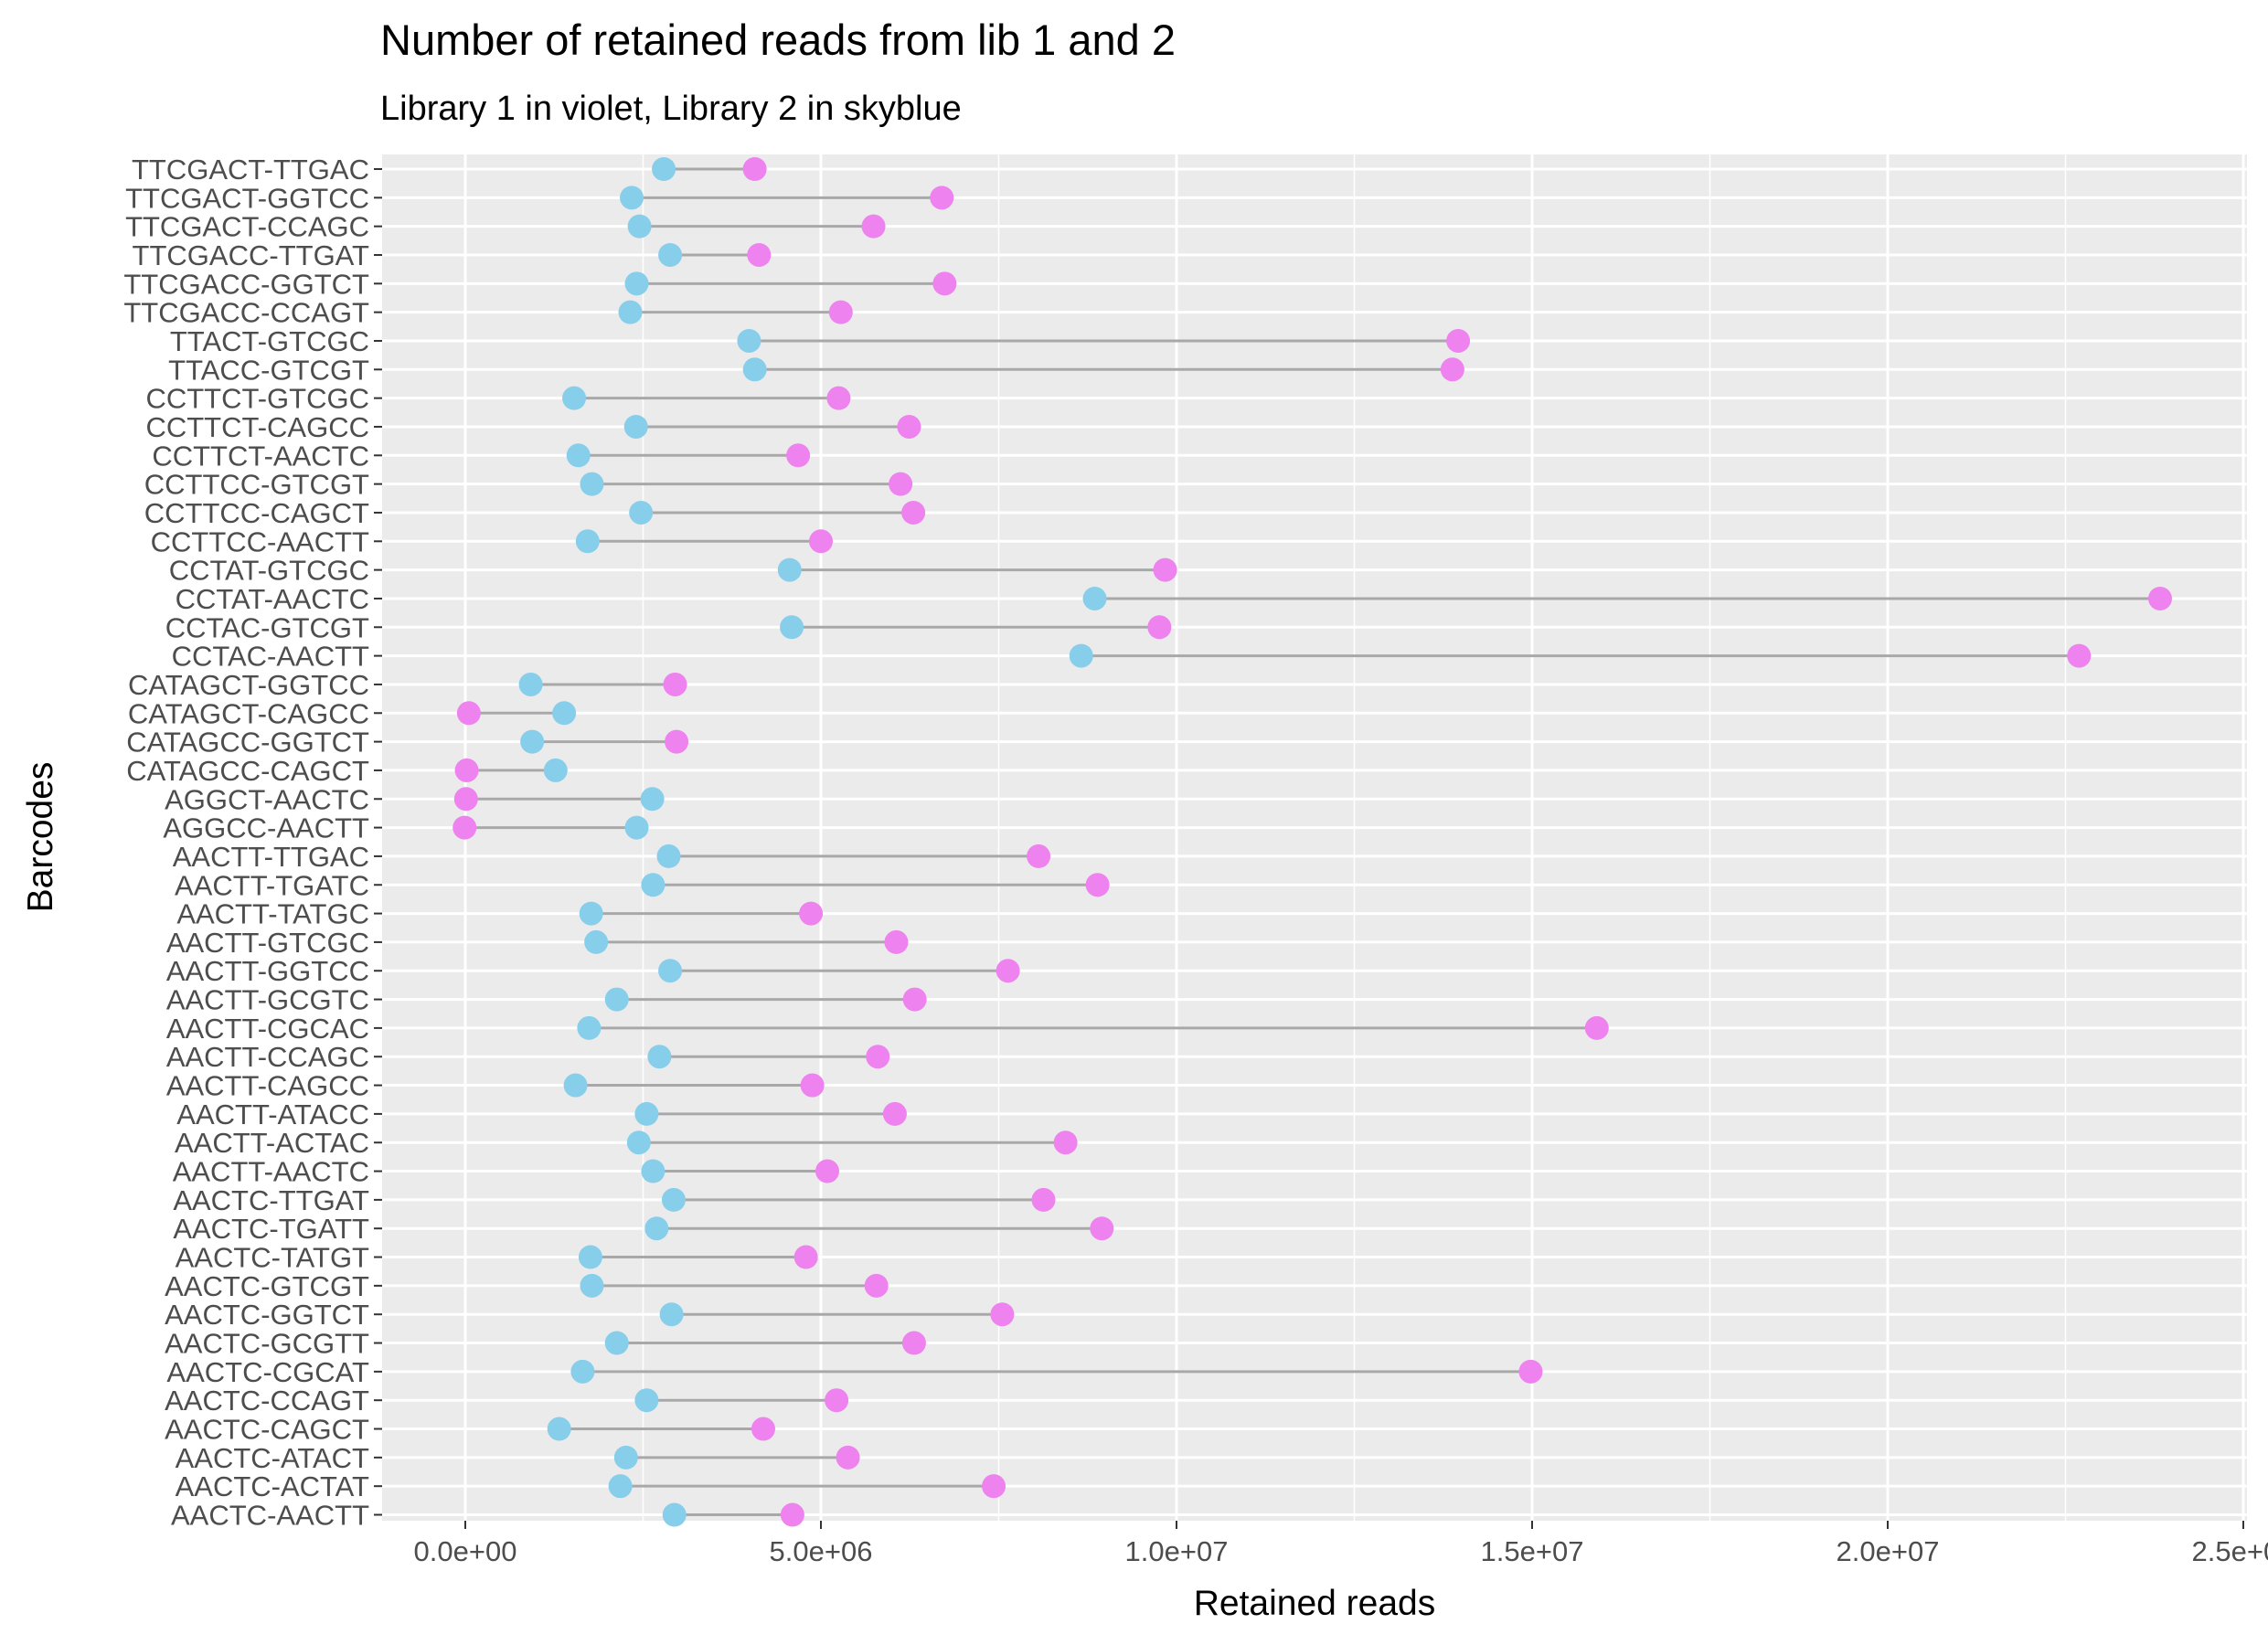 The height and width of the screenshot is (1645, 2268). Describe the element at coordinates (267, 1029) in the screenshot. I see `y-tick-label: AACTT-CGCAC` at that location.